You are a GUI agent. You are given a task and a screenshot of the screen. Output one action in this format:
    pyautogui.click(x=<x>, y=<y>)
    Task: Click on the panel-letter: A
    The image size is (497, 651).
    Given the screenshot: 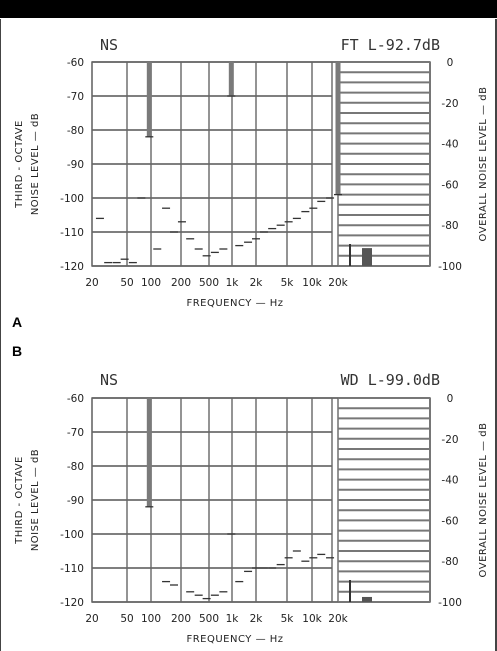 What is the action you would take?
    pyautogui.click(x=17, y=322)
    